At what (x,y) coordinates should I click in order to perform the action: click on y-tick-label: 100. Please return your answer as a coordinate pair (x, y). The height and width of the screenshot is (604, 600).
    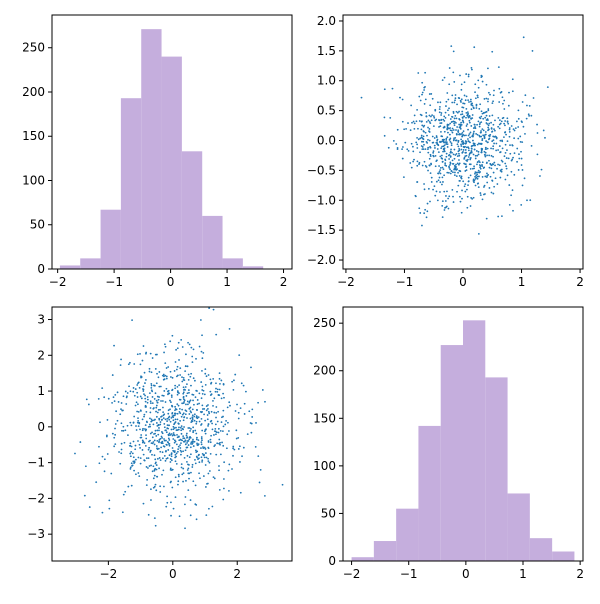
    Looking at the image, I should click on (324, 466).